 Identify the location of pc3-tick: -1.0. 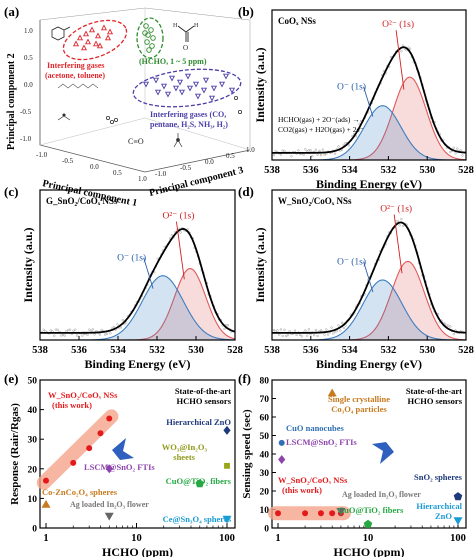
(161, 174).